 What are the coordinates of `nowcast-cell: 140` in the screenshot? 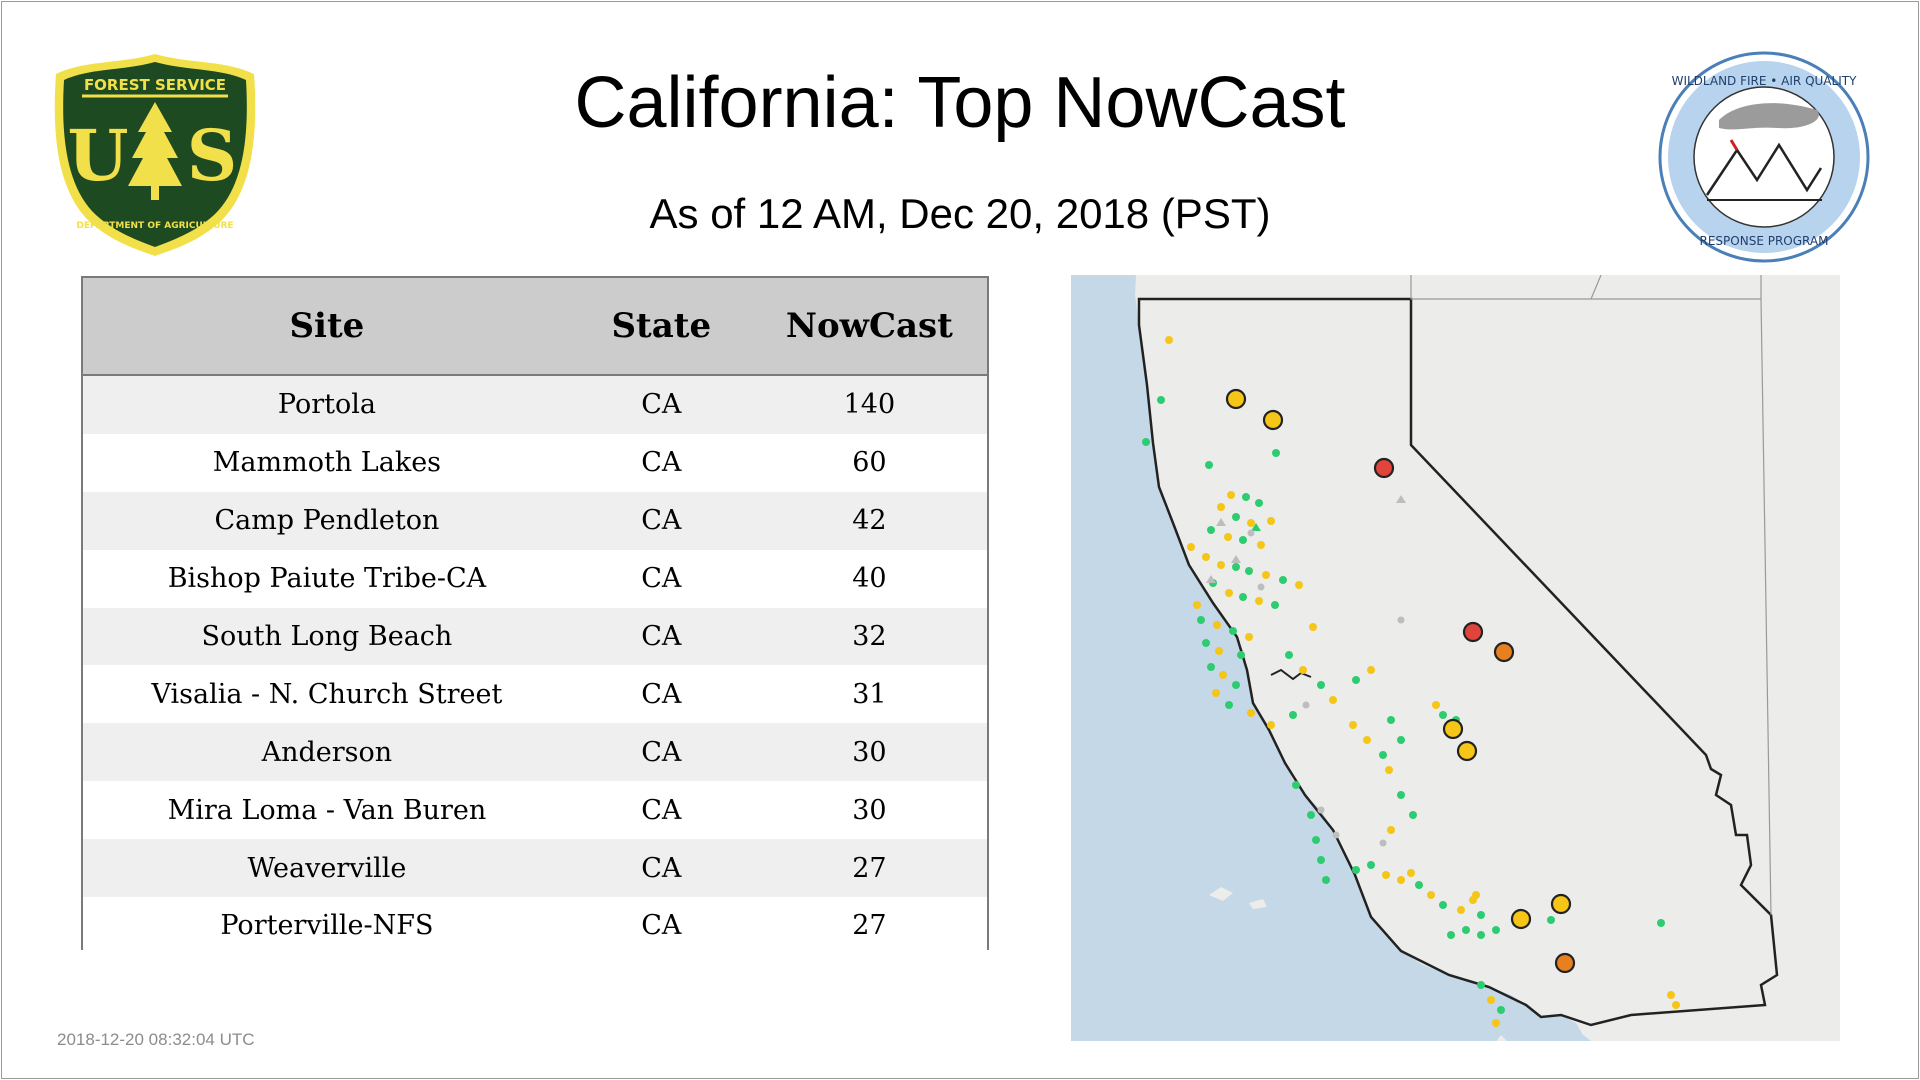 It's located at (869, 404).